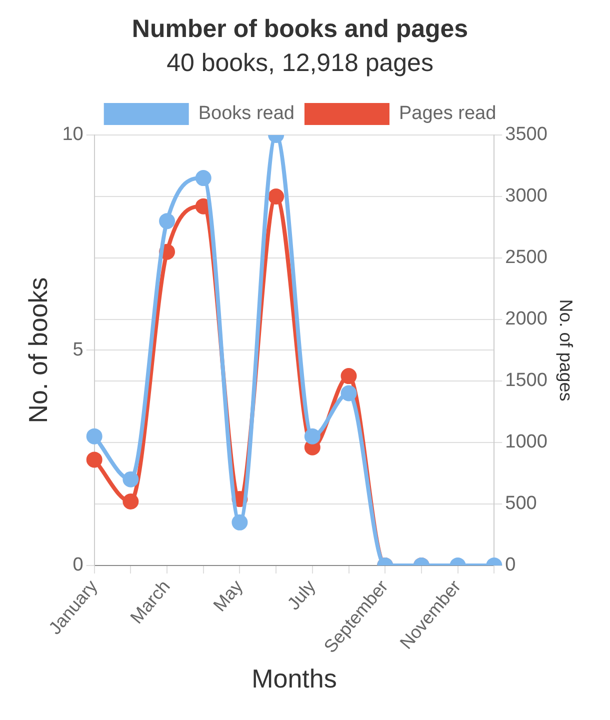 This screenshot has height=720, width=610. What do you see at coordinates (526, 381) in the screenshot?
I see `y2-tick-label: 1500` at bounding box center [526, 381].